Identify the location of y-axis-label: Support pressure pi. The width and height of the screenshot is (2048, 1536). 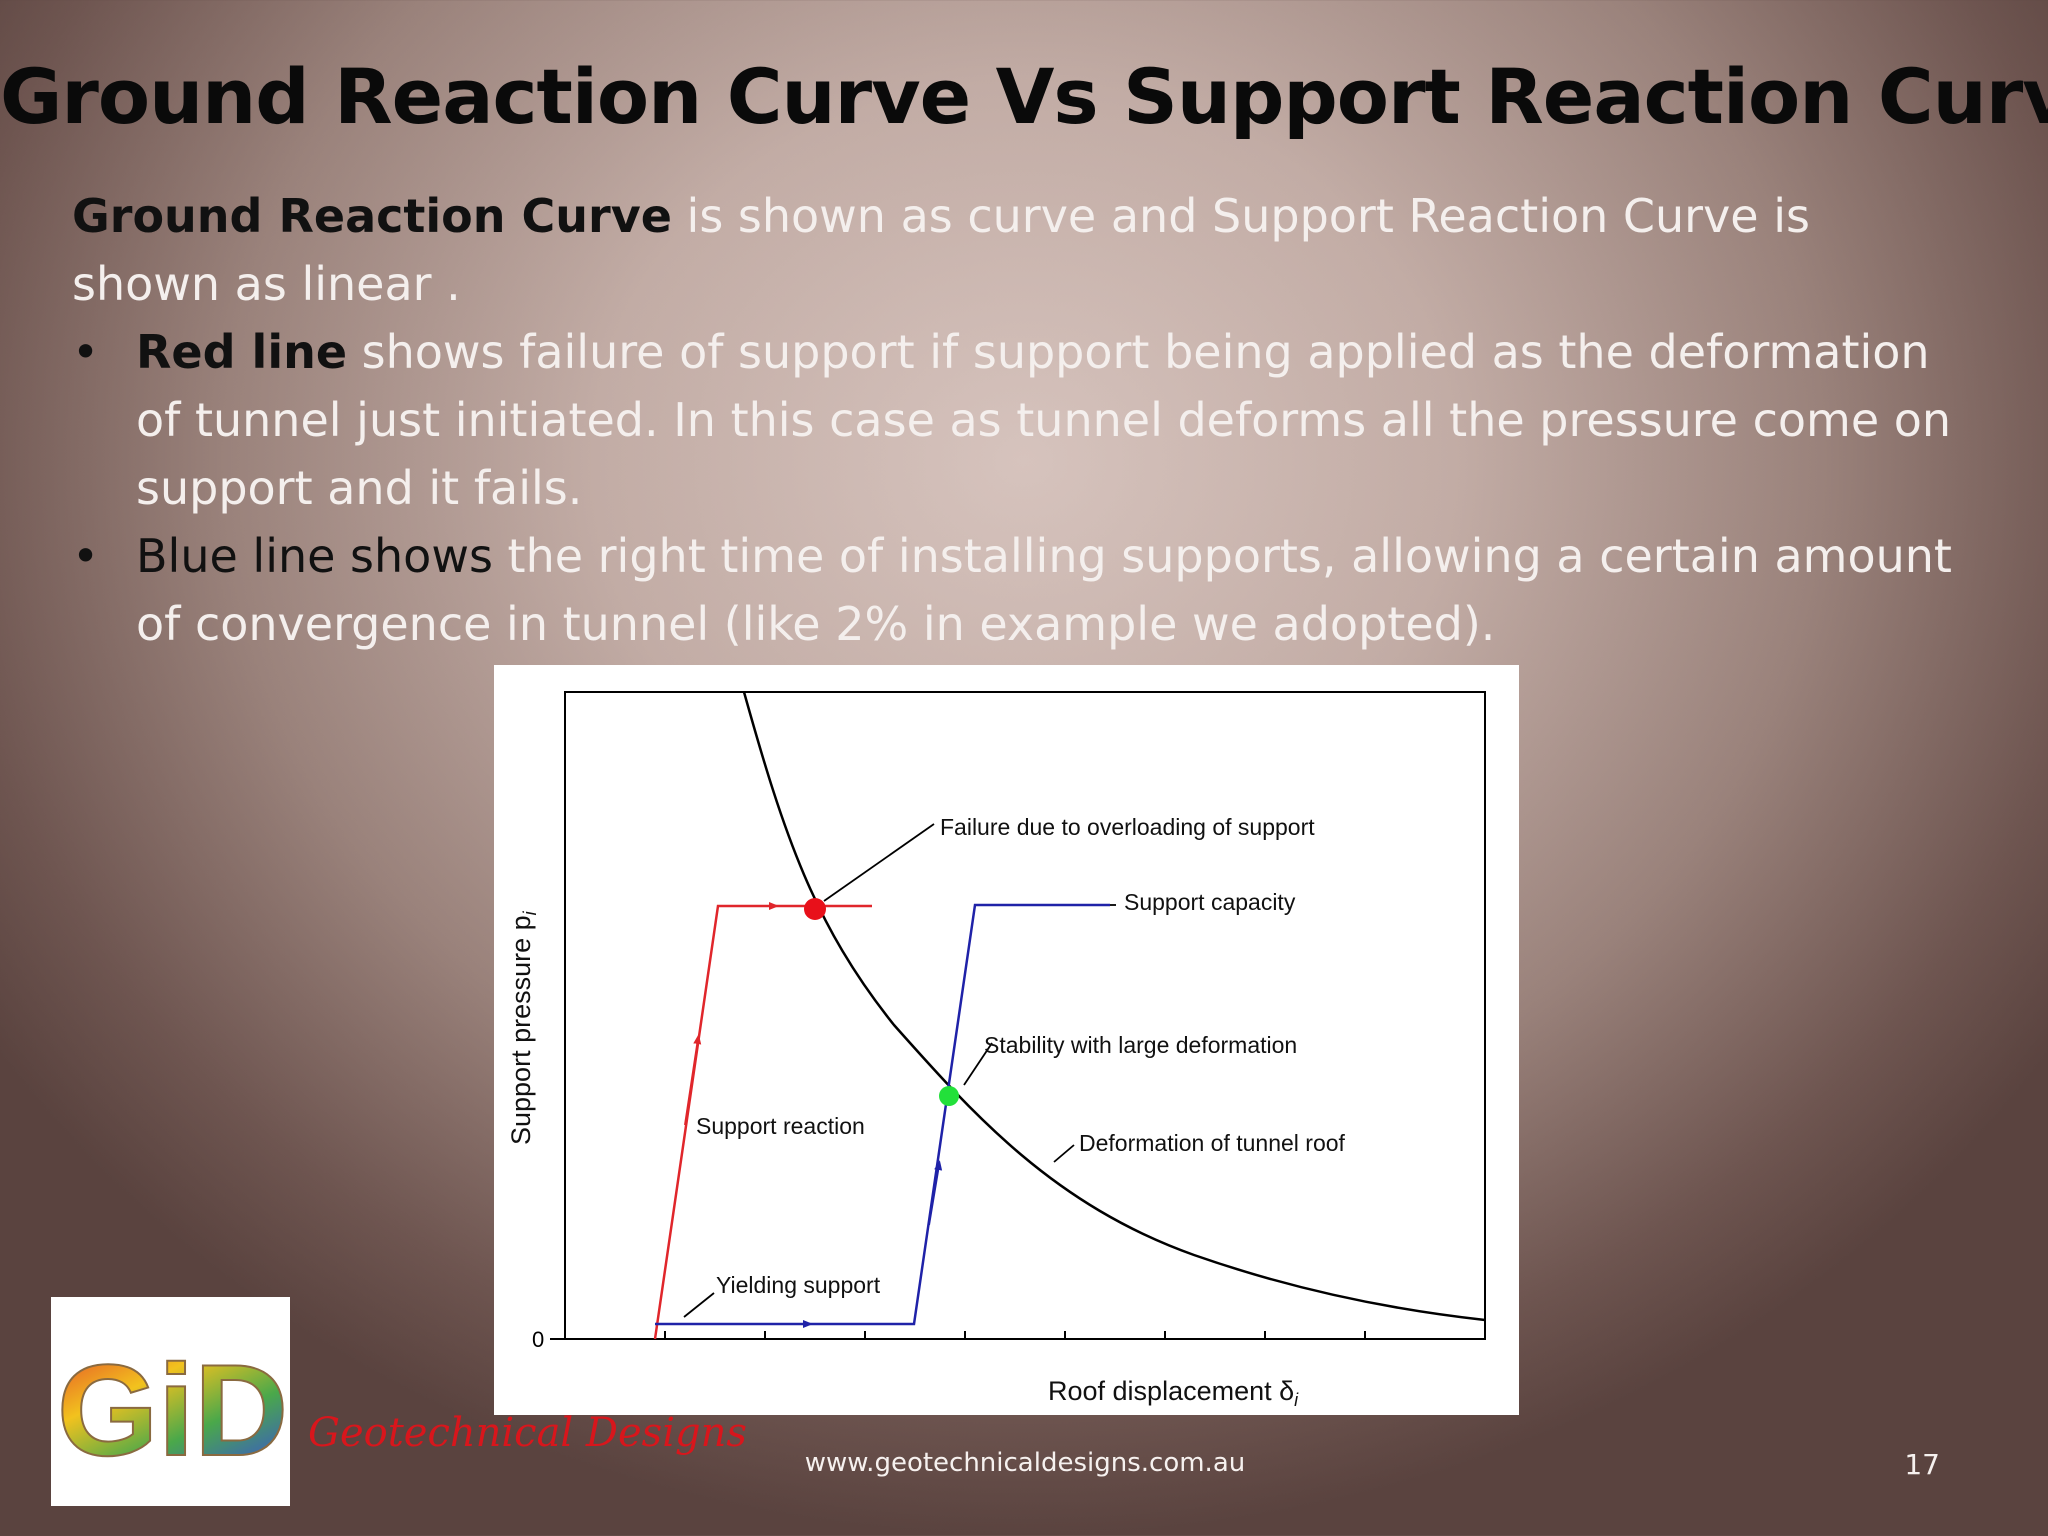
(523, 1027).